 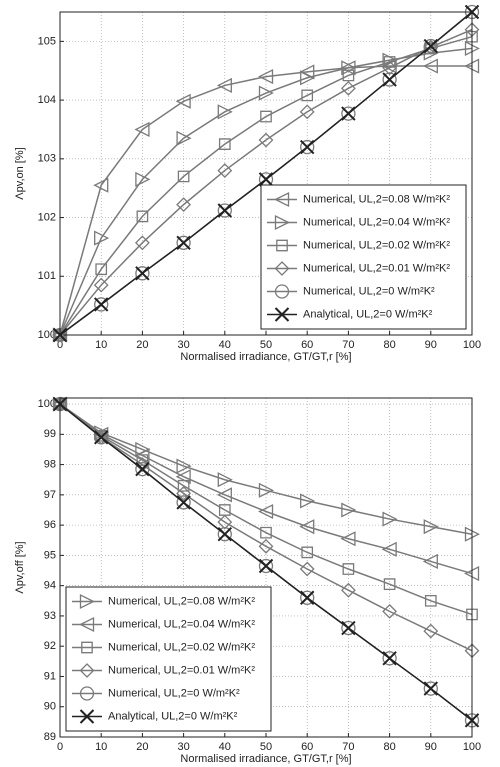 What do you see at coordinates (472, 345) in the screenshot?
I see `x-tick-label: 100` at bounding box center [472, 345].